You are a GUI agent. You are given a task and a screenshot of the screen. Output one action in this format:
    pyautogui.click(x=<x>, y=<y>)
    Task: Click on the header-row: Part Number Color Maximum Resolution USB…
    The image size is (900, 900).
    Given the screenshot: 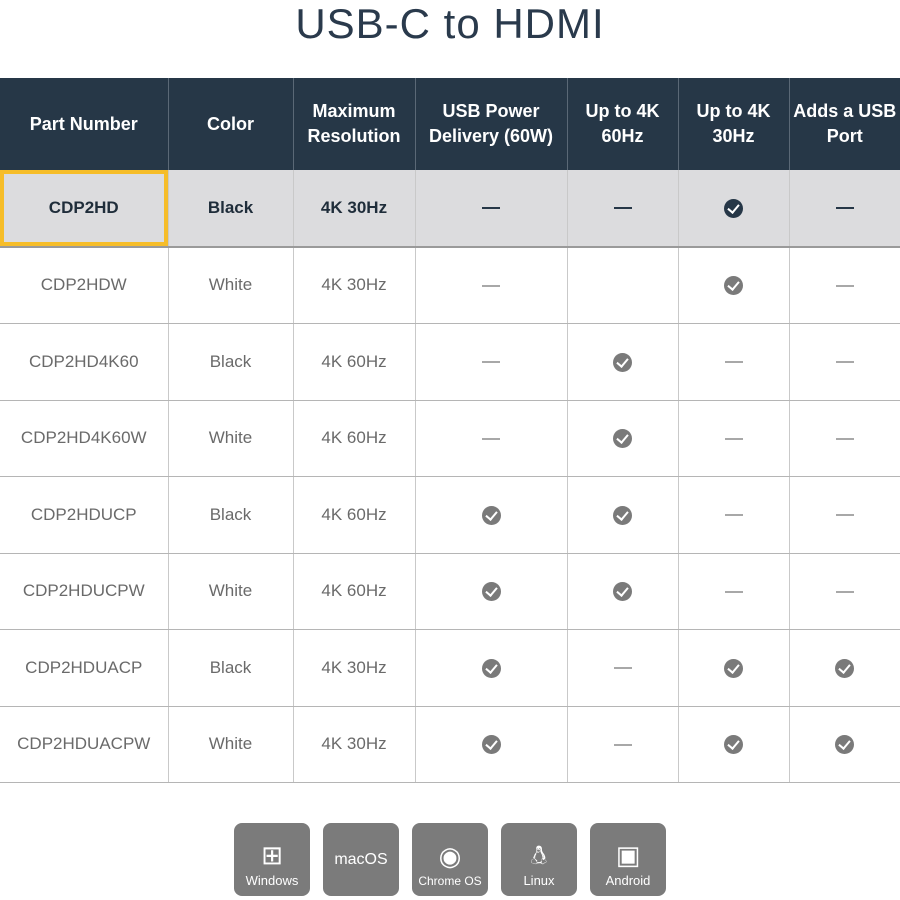 What is the action you would take?
    pyautogui.click(x=450, y=124)
    